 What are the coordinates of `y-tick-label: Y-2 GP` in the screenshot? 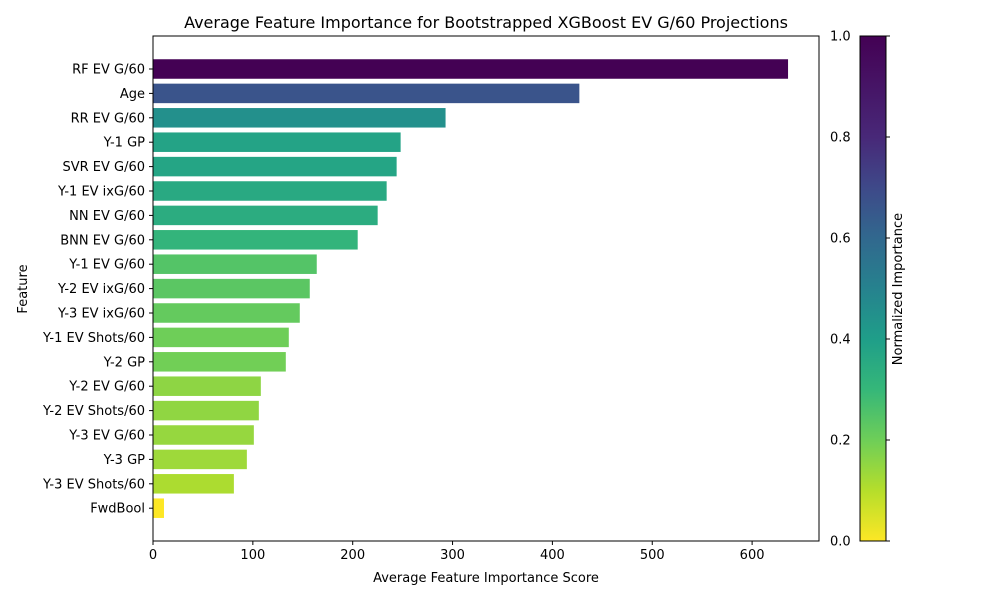 It's located at (124, 362).